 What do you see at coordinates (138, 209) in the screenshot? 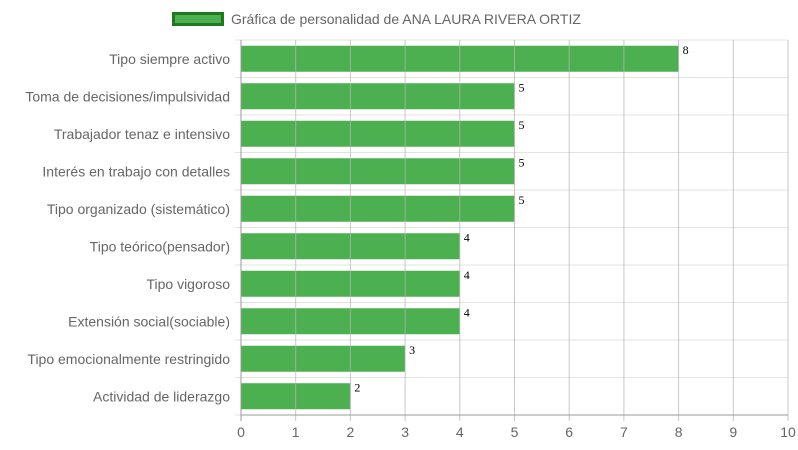
I see `category-label: Tipo organizado (sistemático)` at bounding box center [138, 209].